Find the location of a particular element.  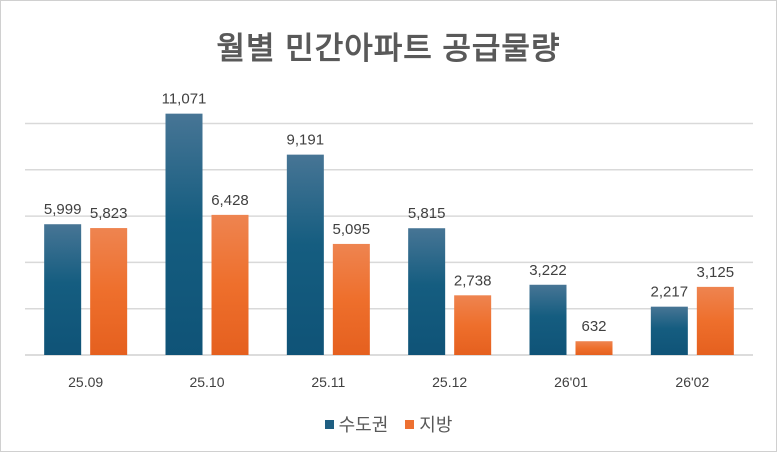

x-tick-label: 26'02 is located at coordinates (692, 382).